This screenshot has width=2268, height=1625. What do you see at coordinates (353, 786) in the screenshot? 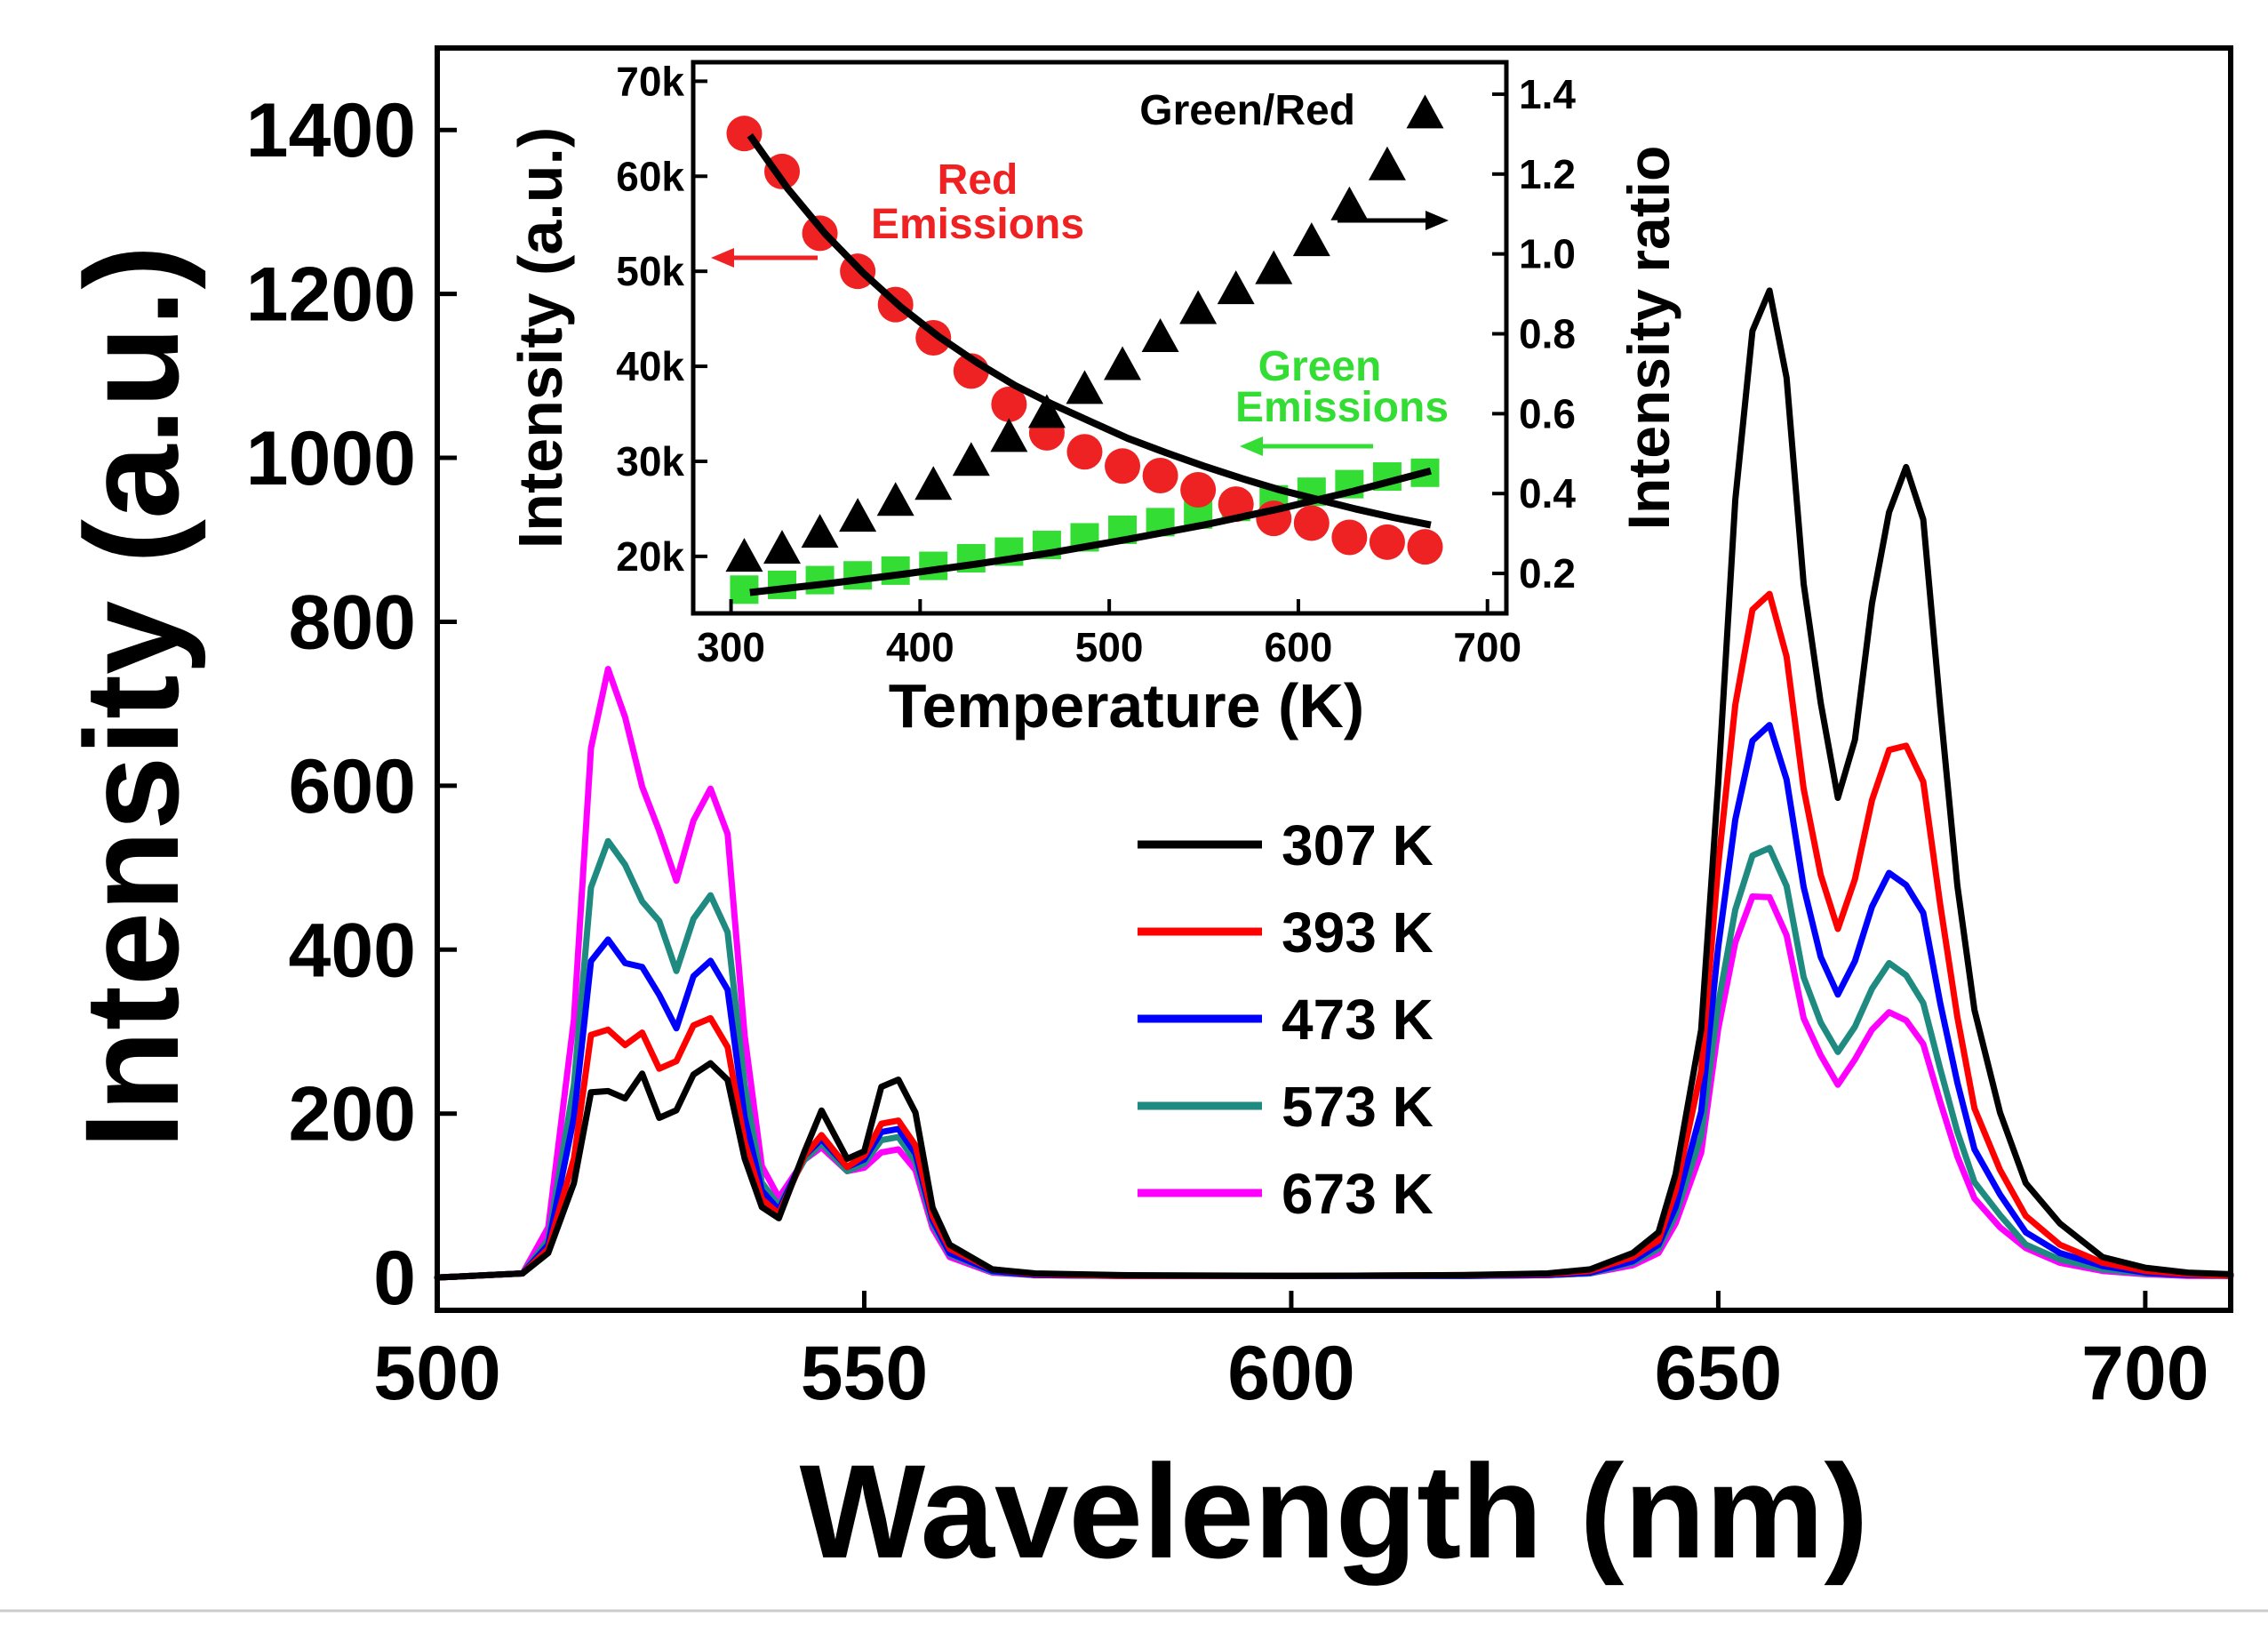
I see `y-tick-label: 600` at bounding box center [353, 786].